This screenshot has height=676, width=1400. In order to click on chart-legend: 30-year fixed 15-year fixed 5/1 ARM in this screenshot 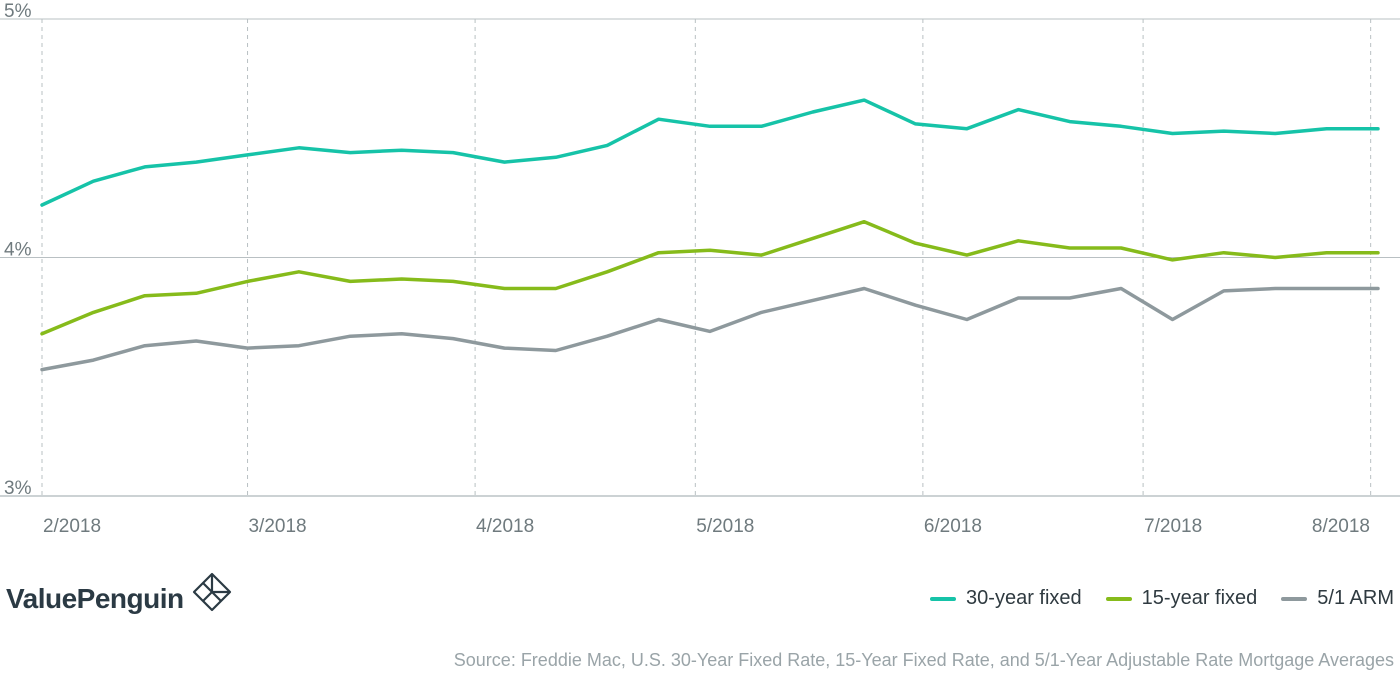, I will do `click(1150, 598)`.